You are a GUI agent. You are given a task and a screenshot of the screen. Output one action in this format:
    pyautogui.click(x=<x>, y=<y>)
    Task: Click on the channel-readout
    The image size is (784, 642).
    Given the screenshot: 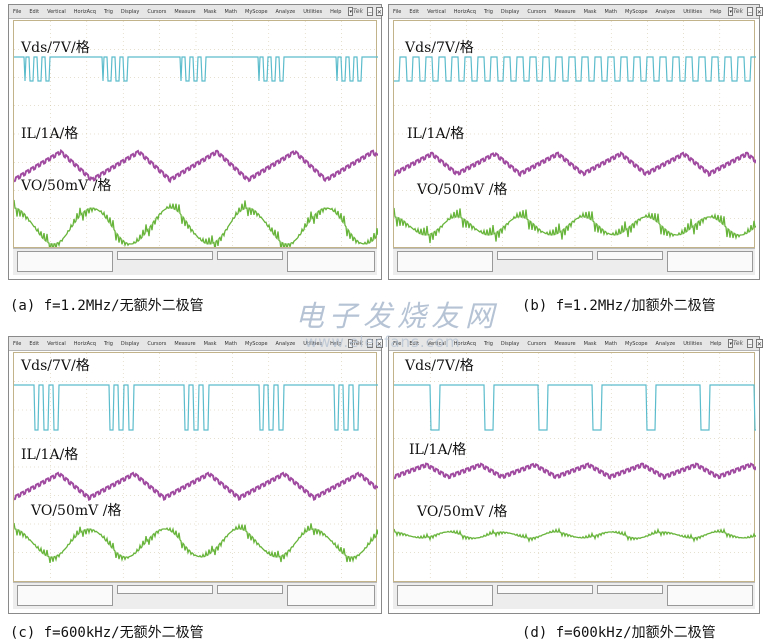 What is the action you would take?
    pyautogui.click(x=445, y=595)
    